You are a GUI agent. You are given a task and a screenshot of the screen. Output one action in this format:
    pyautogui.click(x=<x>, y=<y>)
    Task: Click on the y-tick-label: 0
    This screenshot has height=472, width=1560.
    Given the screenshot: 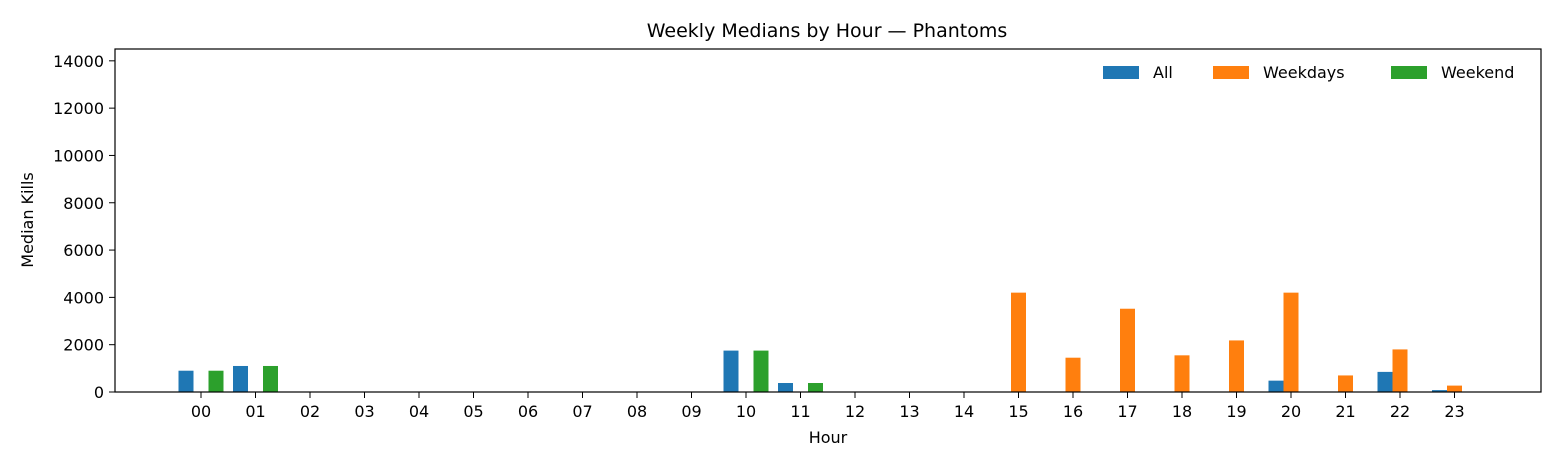 What is the action you would take?
    pyautogui.click(x=99, y=392)
    